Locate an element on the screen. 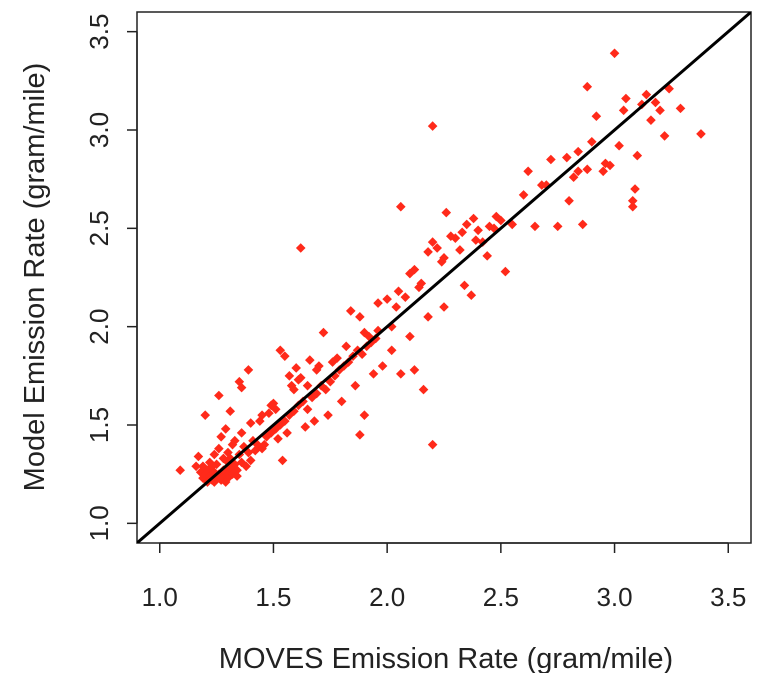 The width and height of the screenshot is (765, 678). y-tick-label: 3.0 is located at coordinates (99, 130).